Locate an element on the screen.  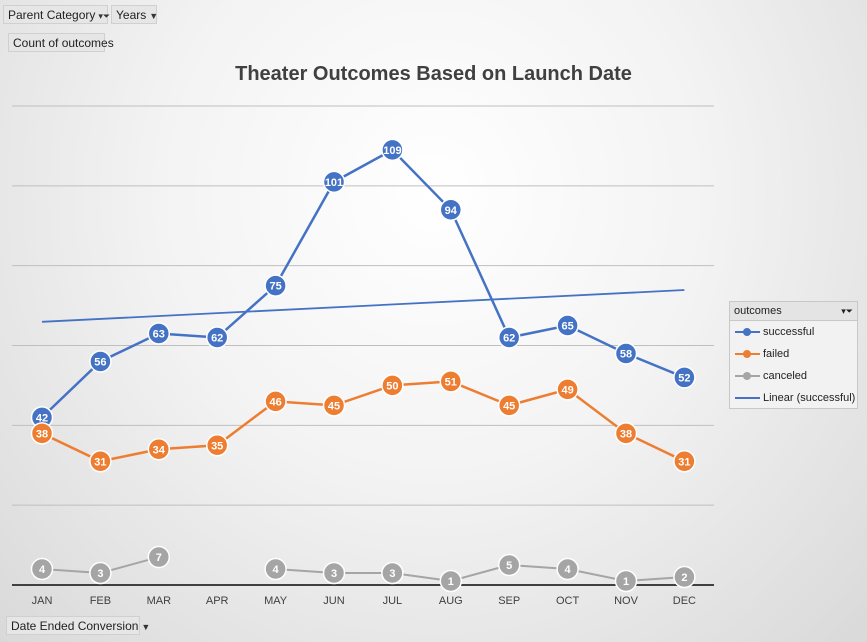
x-tick-label: DEC is located at coordinates (684, 601).